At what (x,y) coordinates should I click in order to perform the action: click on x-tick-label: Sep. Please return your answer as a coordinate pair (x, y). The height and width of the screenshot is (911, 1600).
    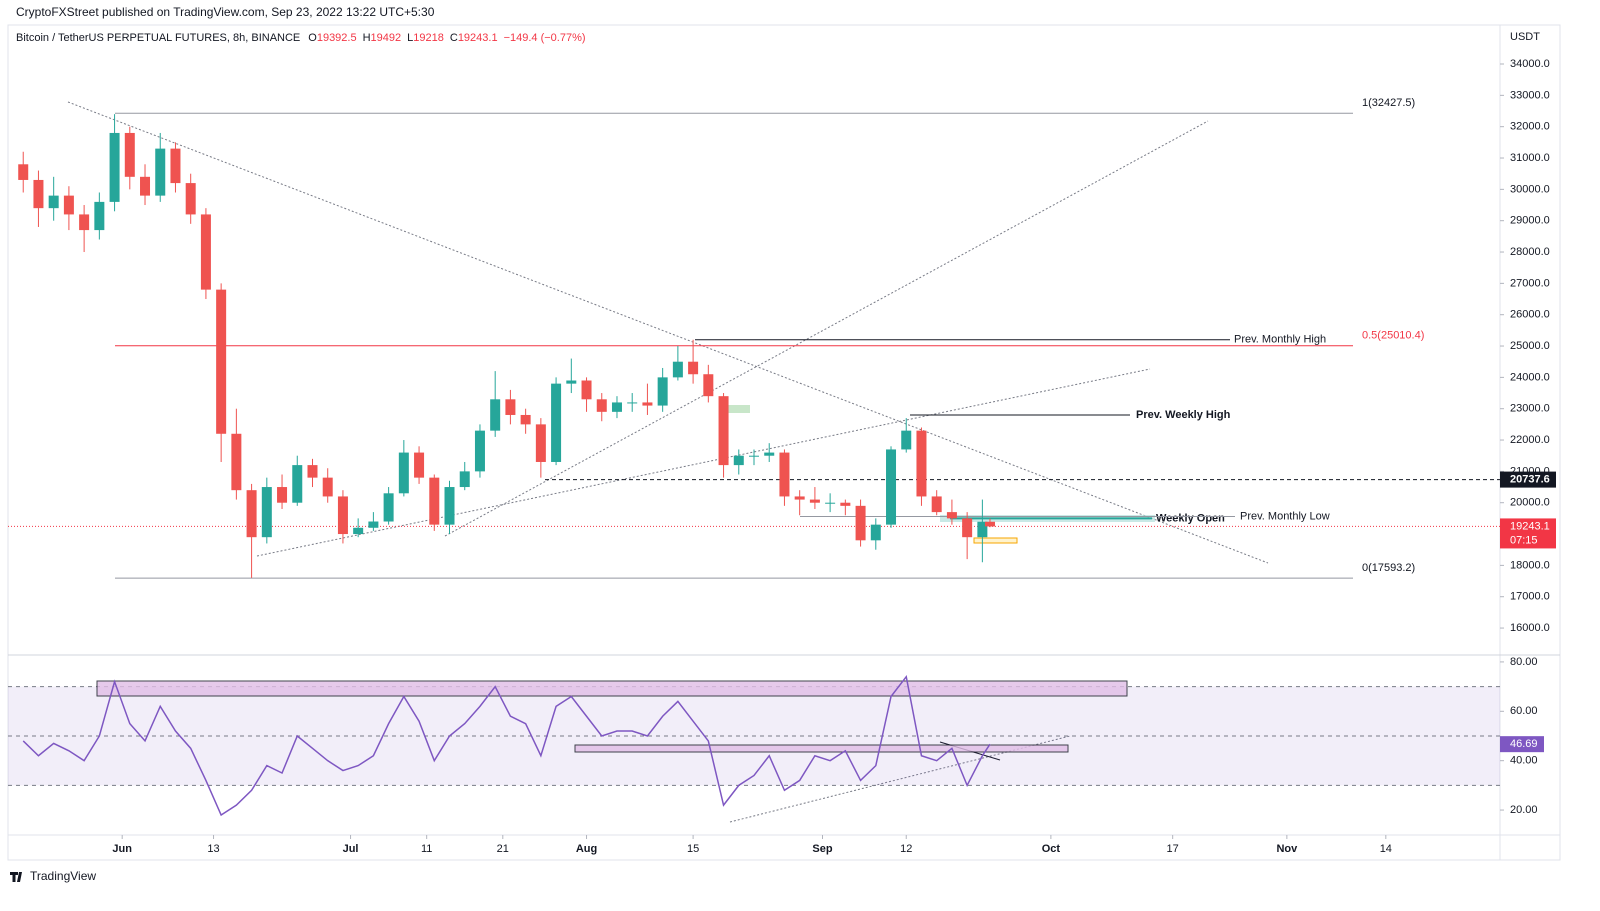
    Looking at the image, I should click on (822, 849).